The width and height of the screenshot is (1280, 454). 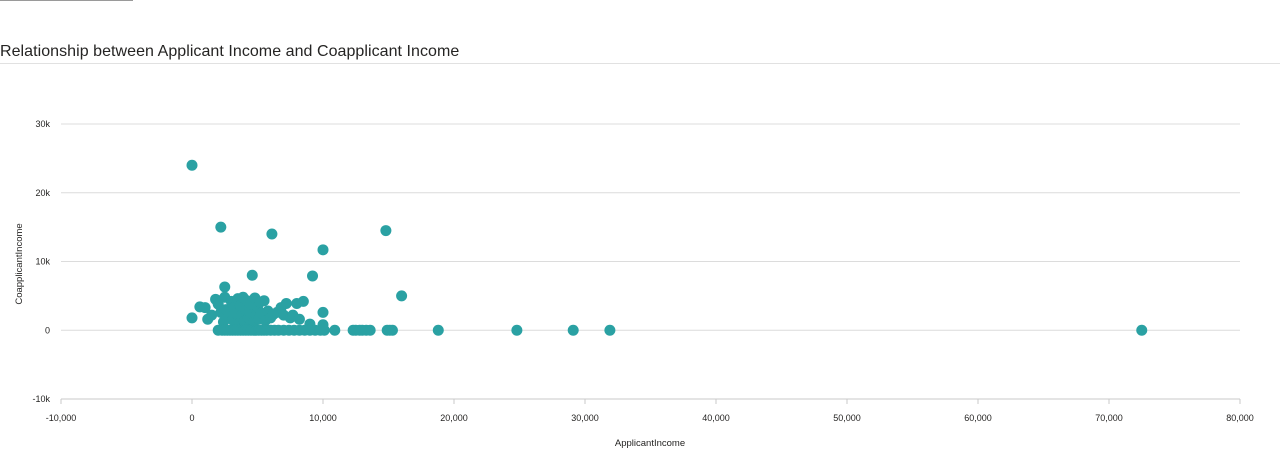 What do you see at coordinates (66, 0) in the screenshot?
I see `top-tab-indicator` at bounding box center [66, 0].